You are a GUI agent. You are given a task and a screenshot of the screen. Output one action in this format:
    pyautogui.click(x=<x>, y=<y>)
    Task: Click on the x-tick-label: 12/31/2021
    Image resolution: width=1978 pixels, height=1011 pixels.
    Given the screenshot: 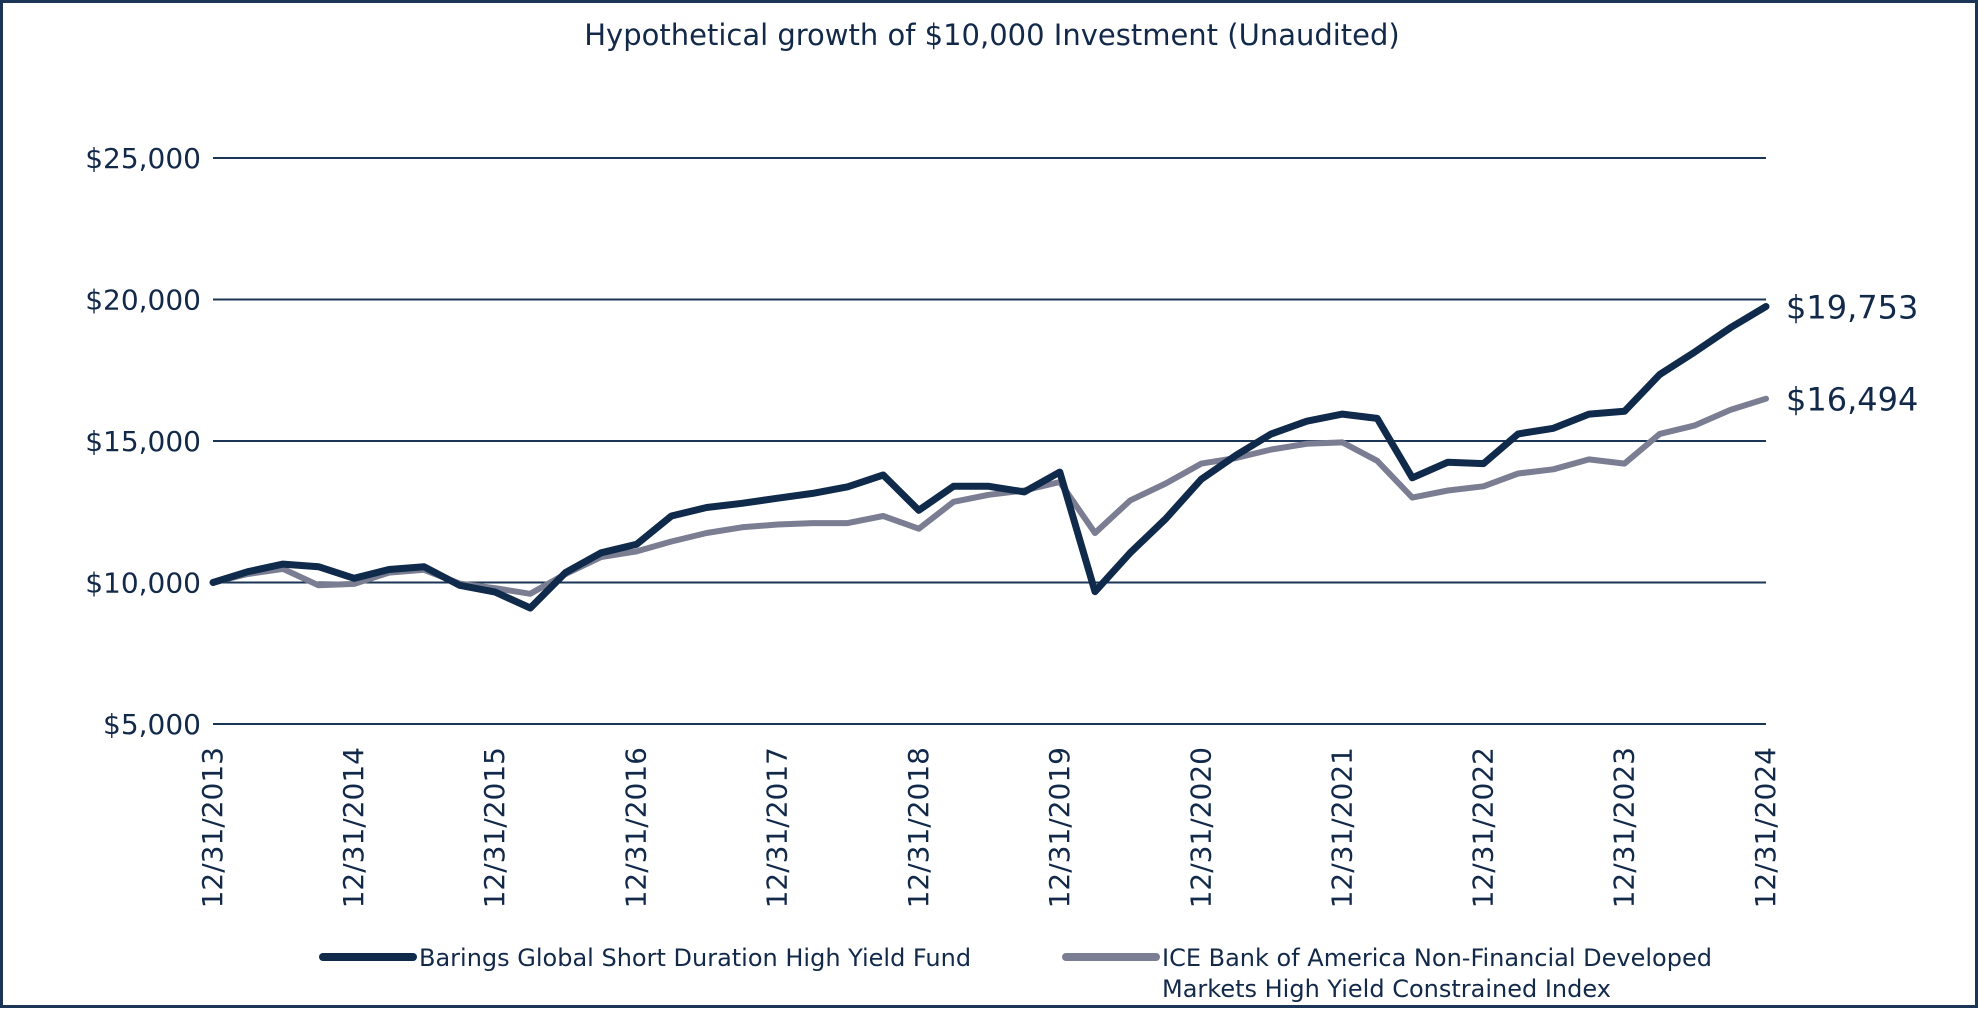 What is the action you would take?
    pyautogui.click(x=1341, y=827)
    